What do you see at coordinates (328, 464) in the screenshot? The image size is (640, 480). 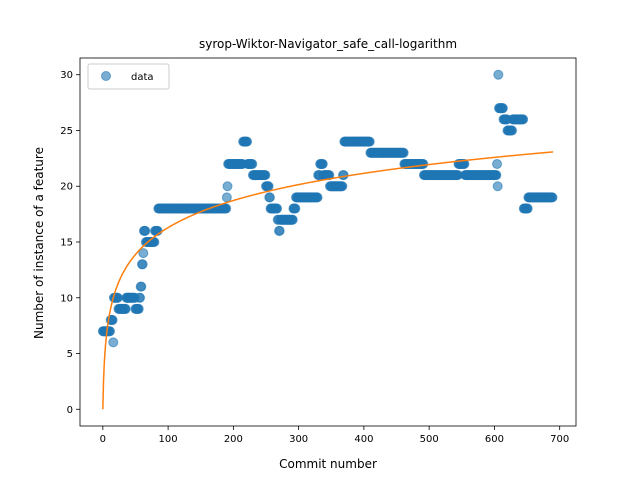 I see `x-axis-label: Commit number` at bounding box center [328, 464].